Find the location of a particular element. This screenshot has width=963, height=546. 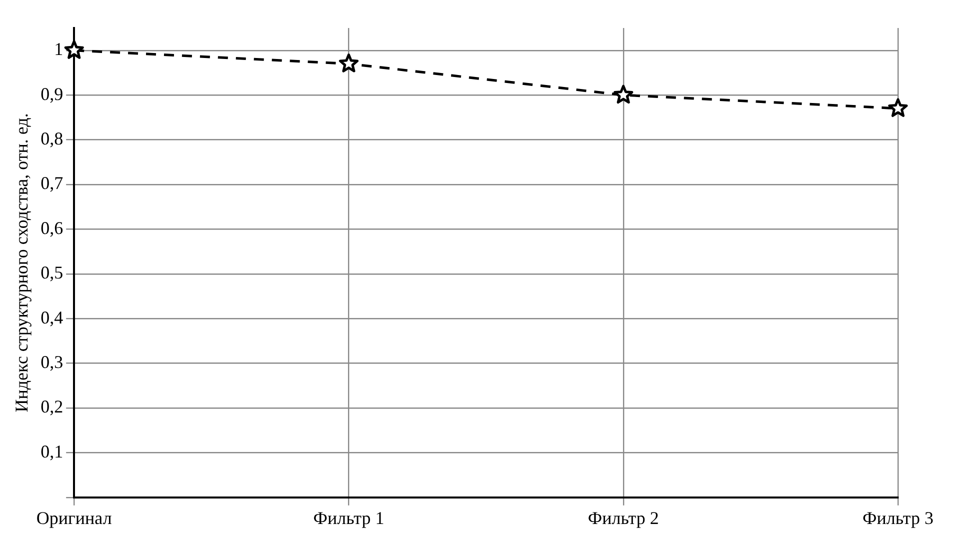

y-tick-label: 1 is located at coordinates (59, 49).